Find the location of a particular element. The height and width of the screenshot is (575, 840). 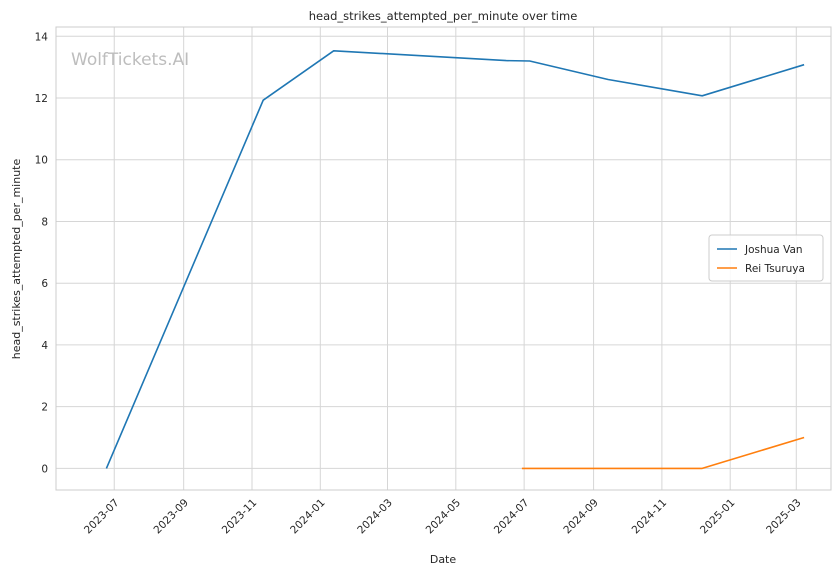

x-tick-label: 2025-01 is located at coordinates (718, 517).